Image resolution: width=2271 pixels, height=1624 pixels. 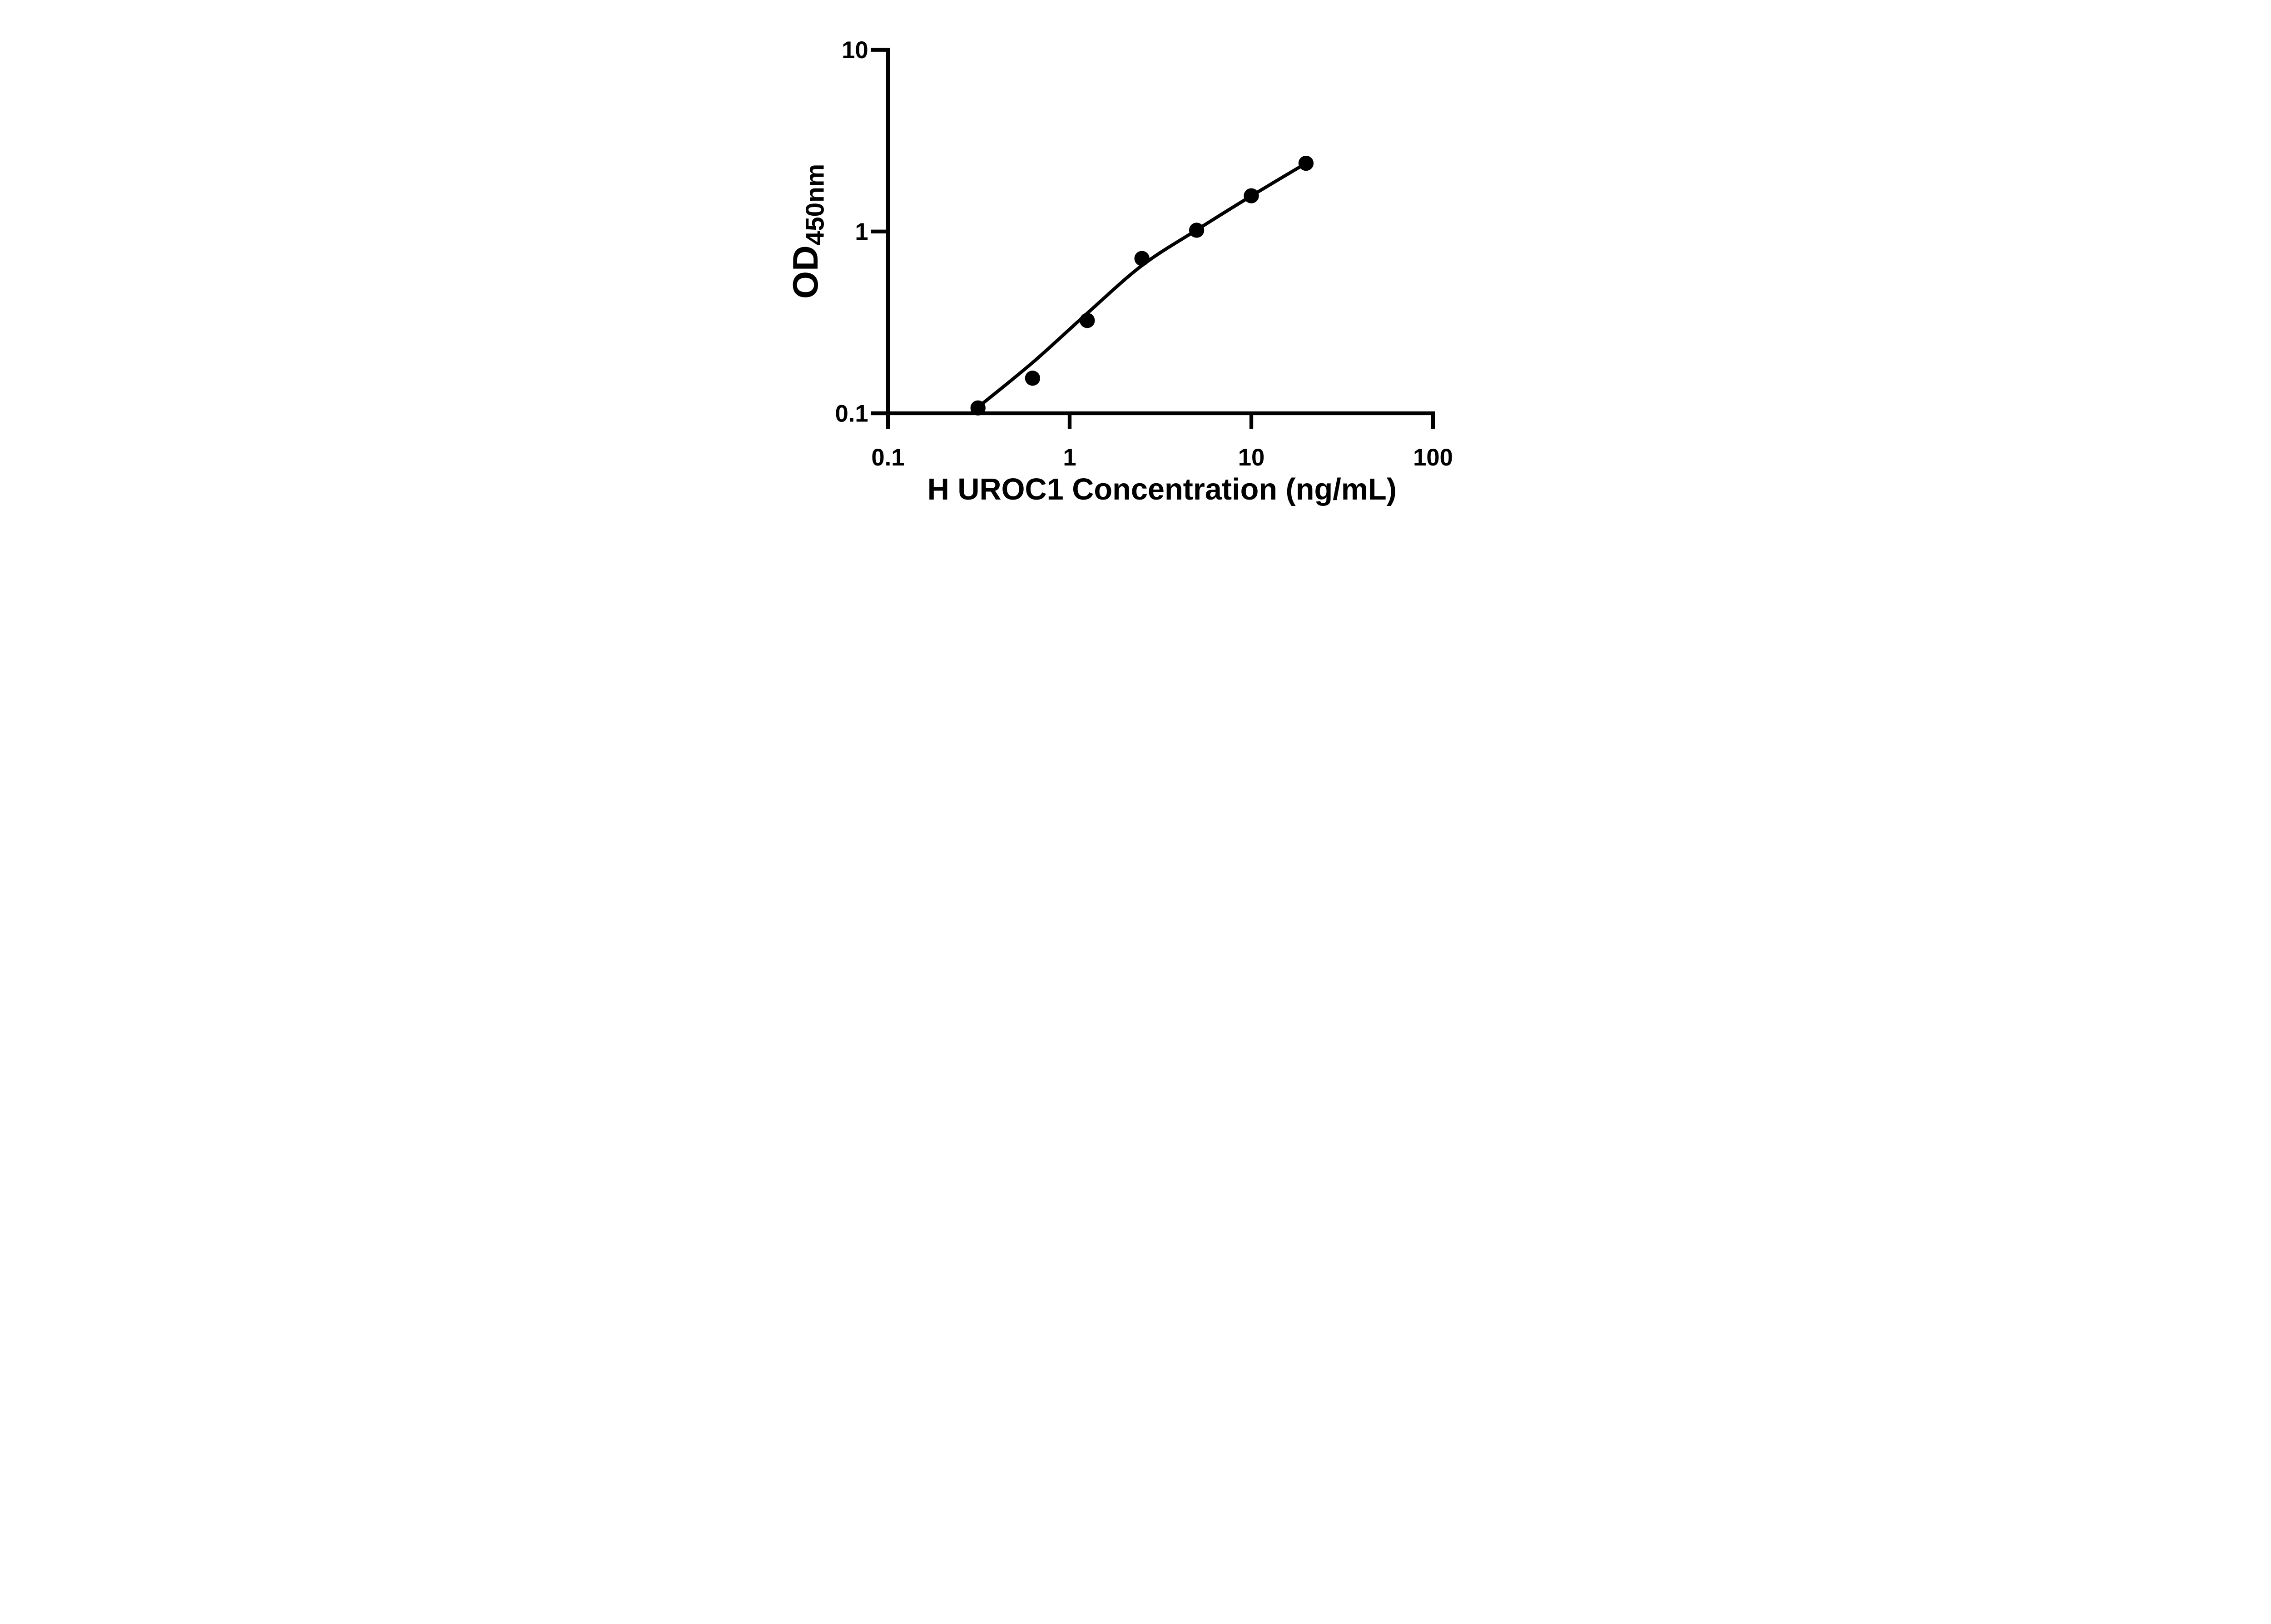 What do you see at coordinates (1433, 457) in the screenshot?
I see `x-tick-label: 100` at bounding box center [1433, 457].